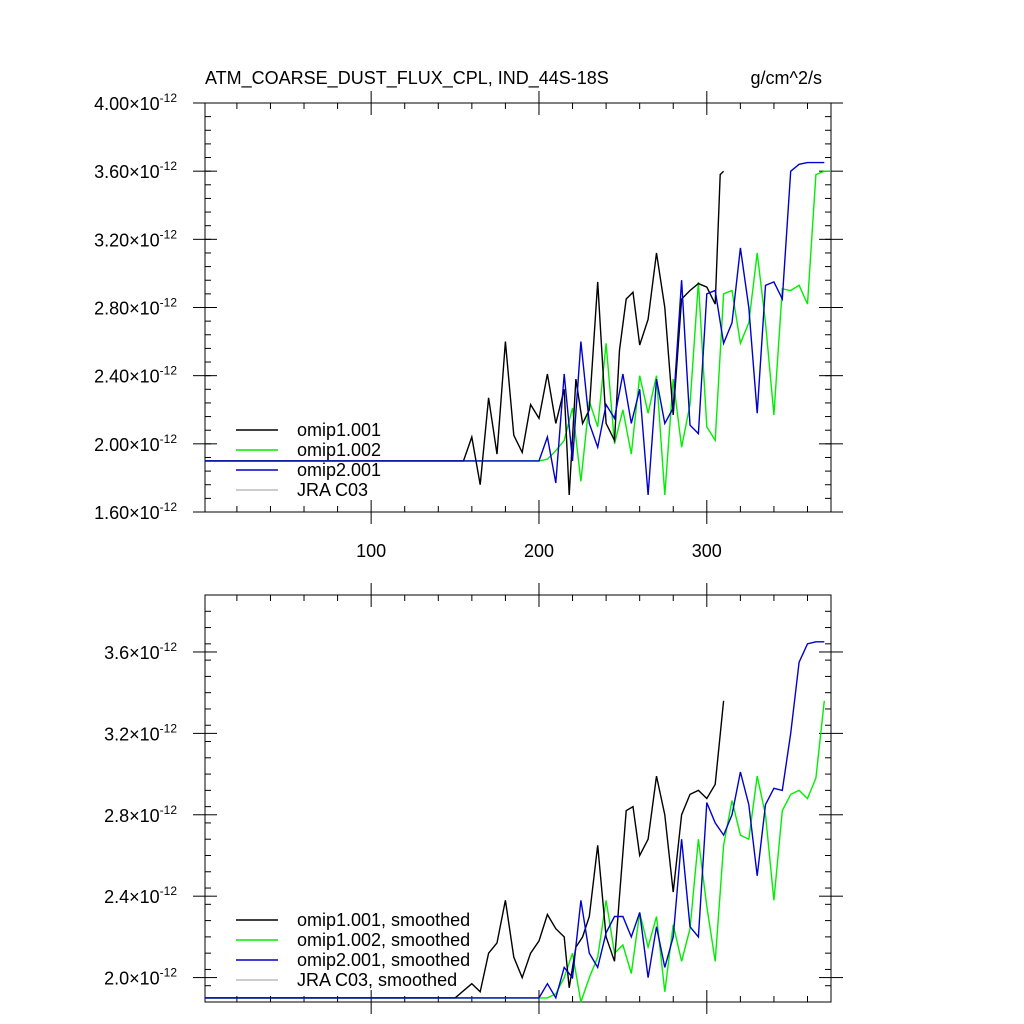  What do you see at coordinates (371, 551) in the screenshot?
I see `x-tick-label: 100` at bounding box center [371, 551].